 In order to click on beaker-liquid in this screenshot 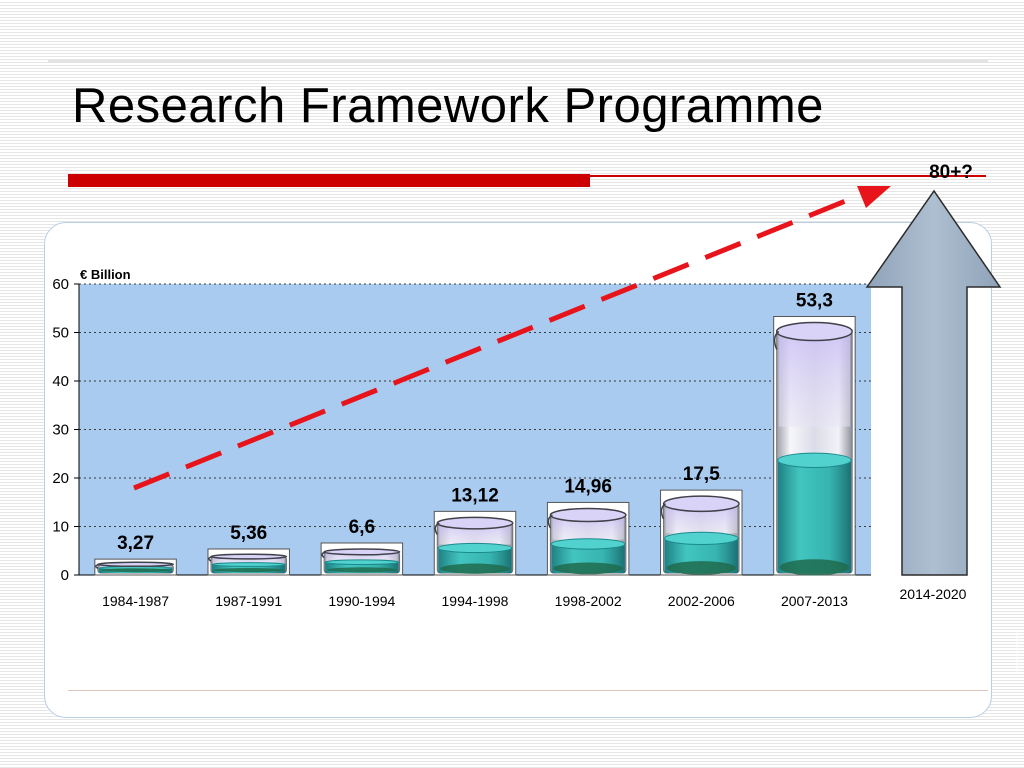, I will do `click(814, 516)`.